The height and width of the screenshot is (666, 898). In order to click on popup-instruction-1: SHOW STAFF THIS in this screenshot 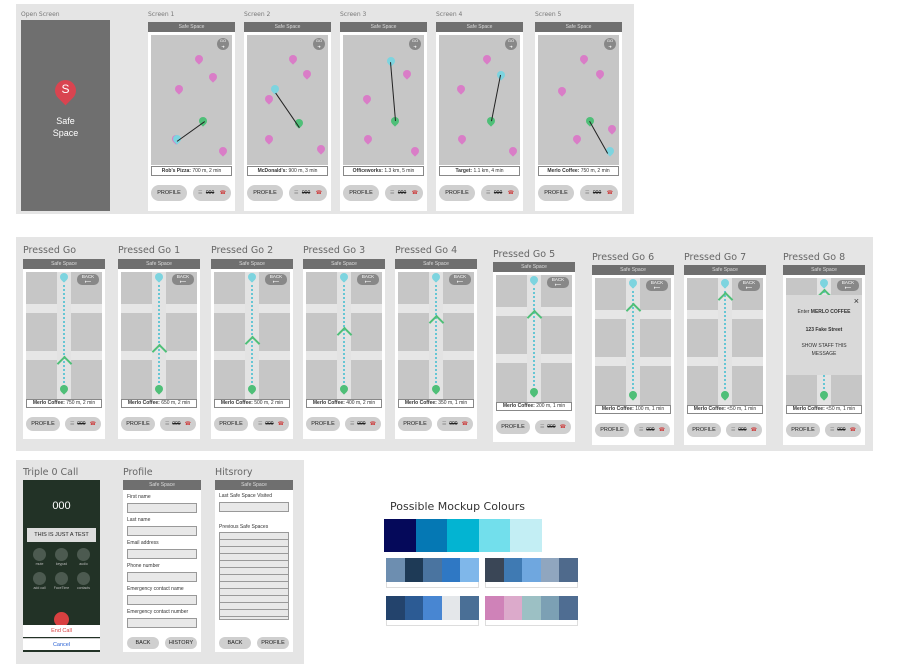, I will do `click(824, 346)`.